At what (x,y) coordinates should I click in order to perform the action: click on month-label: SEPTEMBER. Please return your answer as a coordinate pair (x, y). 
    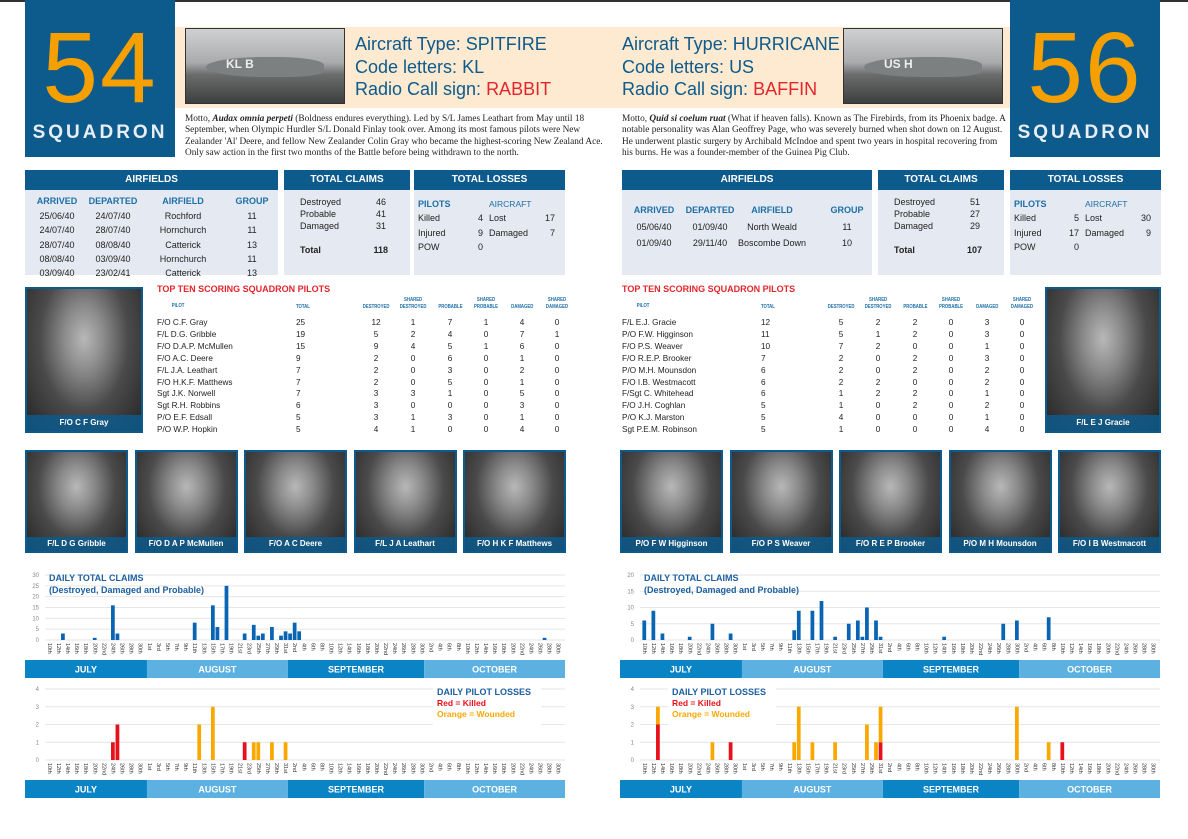
    Looking at the image, I should click on (951, 670).